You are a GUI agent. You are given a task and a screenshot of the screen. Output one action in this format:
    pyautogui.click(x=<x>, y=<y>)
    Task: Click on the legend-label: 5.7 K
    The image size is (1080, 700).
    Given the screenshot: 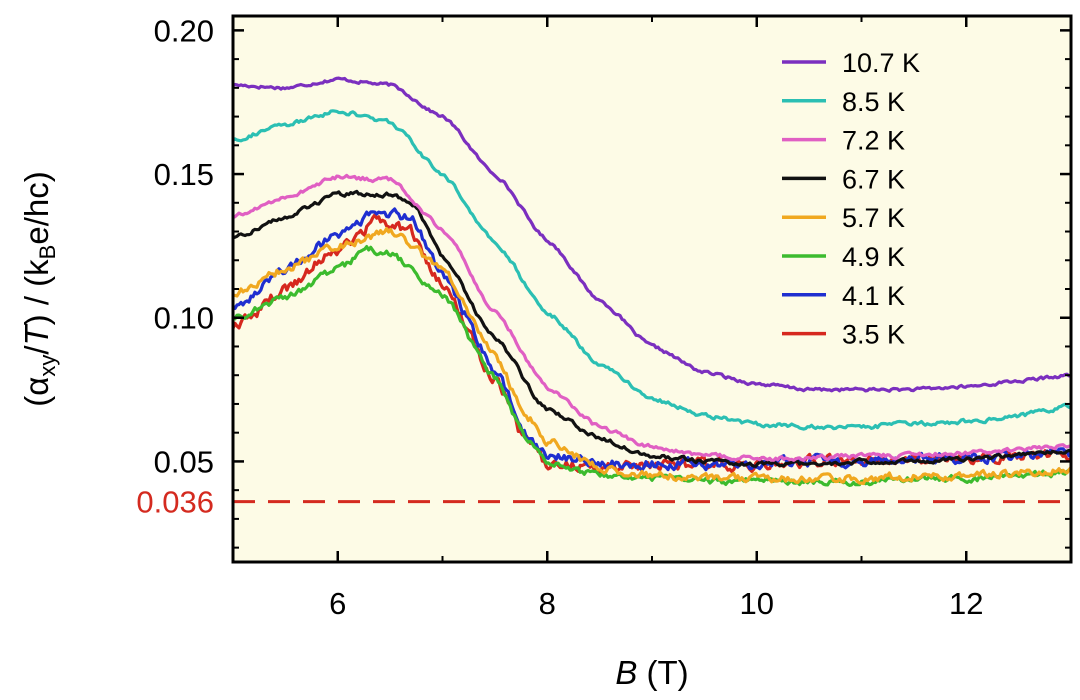 What is the action you would take?
    pyautogui.click(x=873, y=218)
    